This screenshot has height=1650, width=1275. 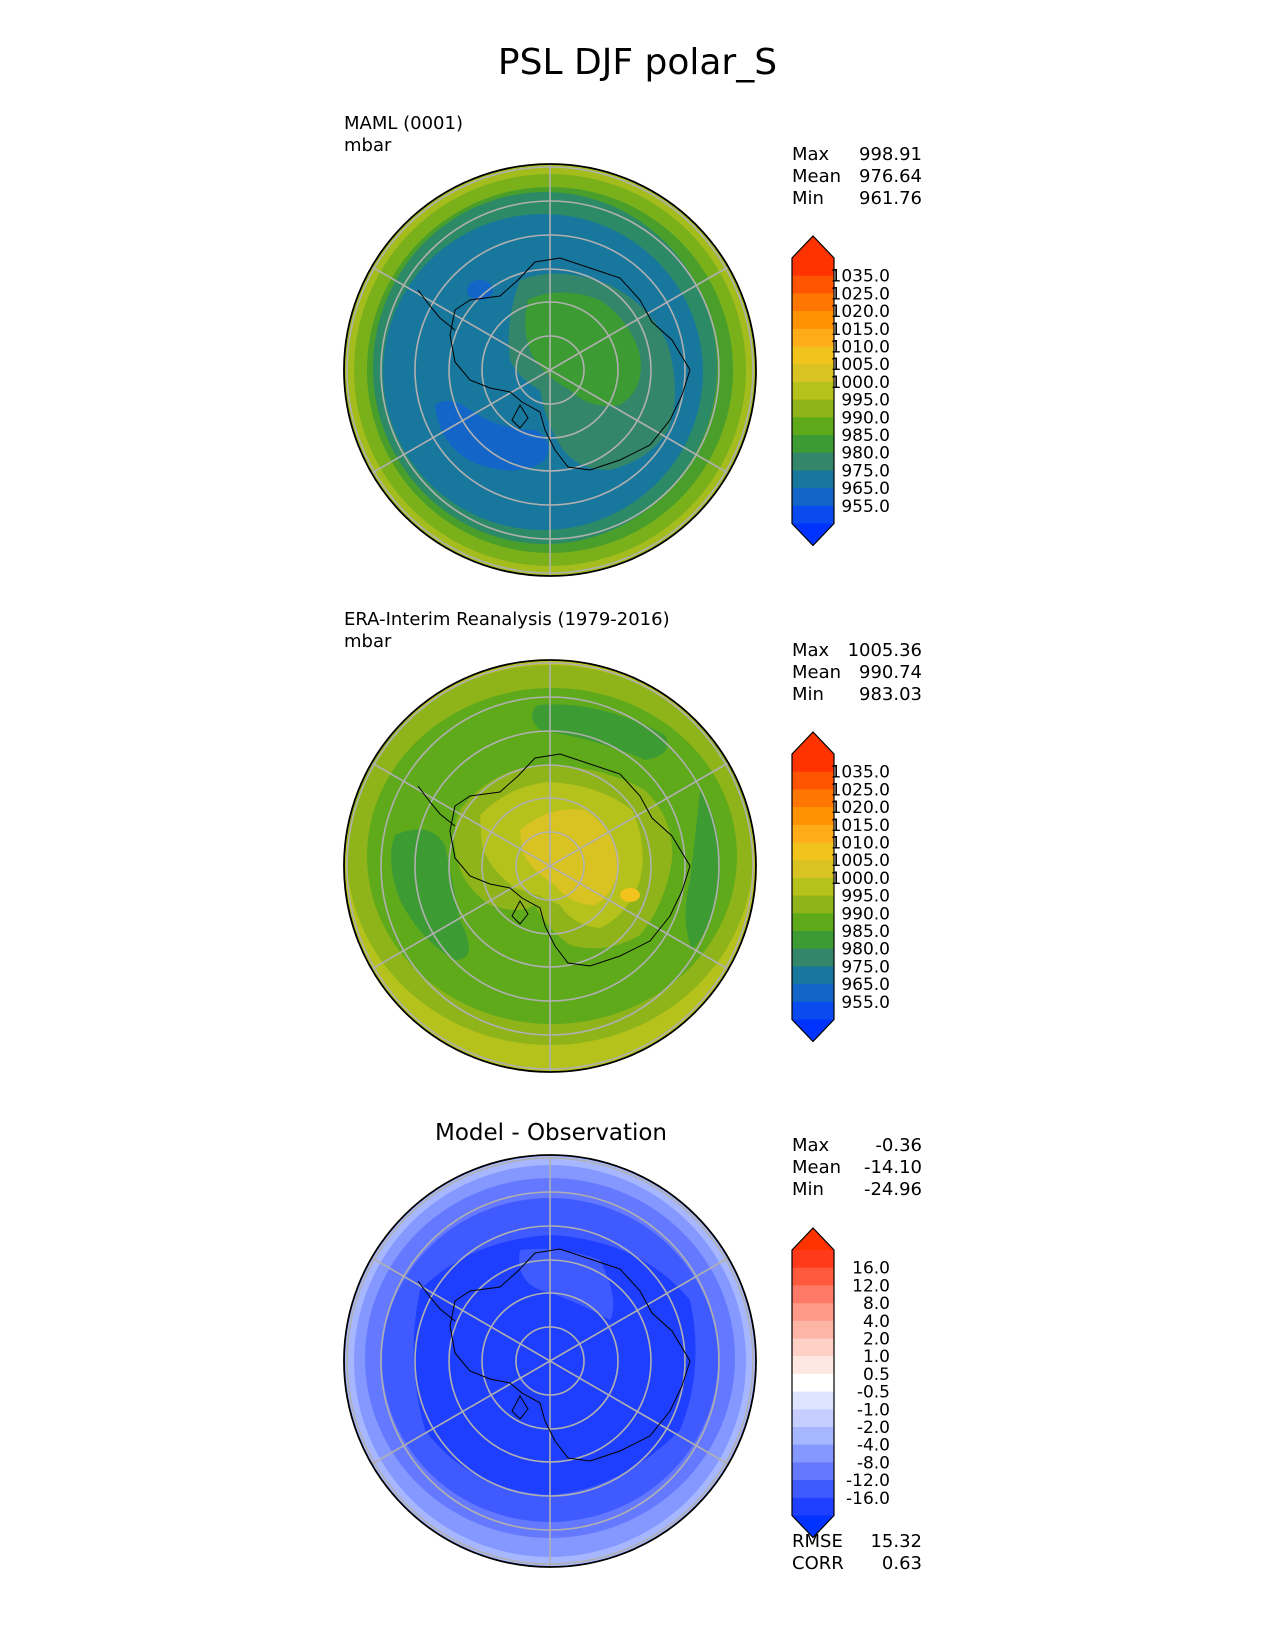 I want to click on colorbar-tick-label: -2.0, so click(x=873, y=1428).